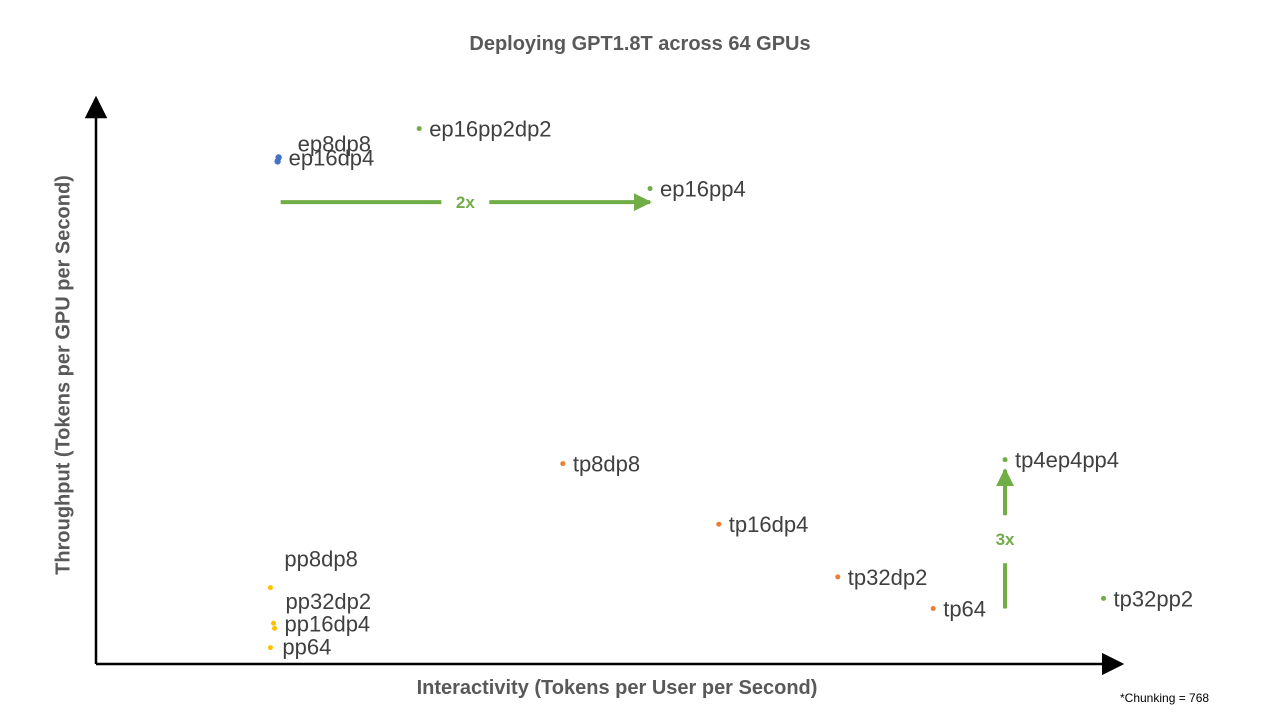 The height and width of the screenshot is (720, 1280). I want to click on annotation-label-2x: 2x, so click(465, 202).